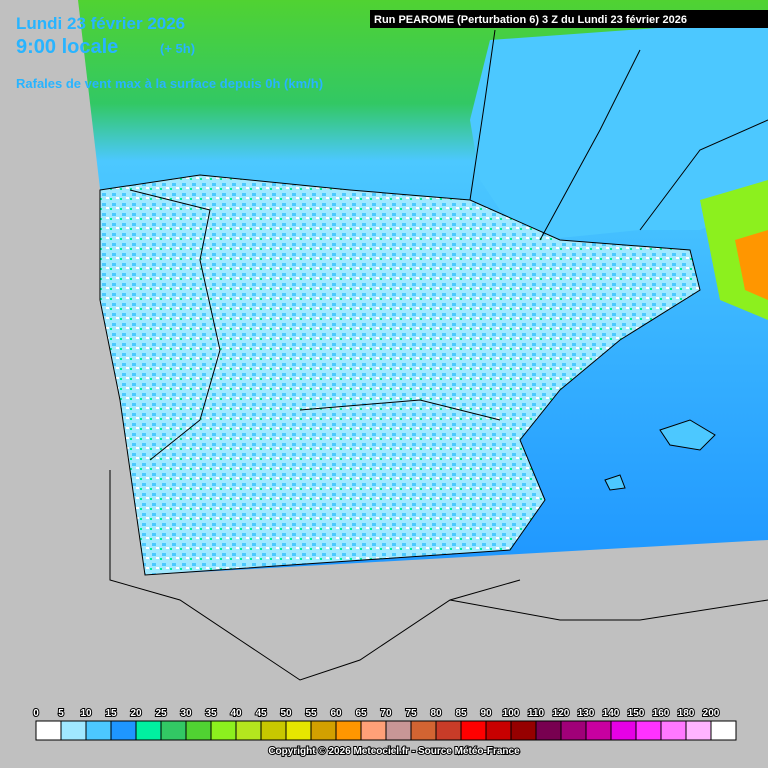 This screenshot has height=768, width=768. What do you see at coordinates (286, 713) in the screenshot?
I see `legend-label: 50` at bounding box center [286, 713].